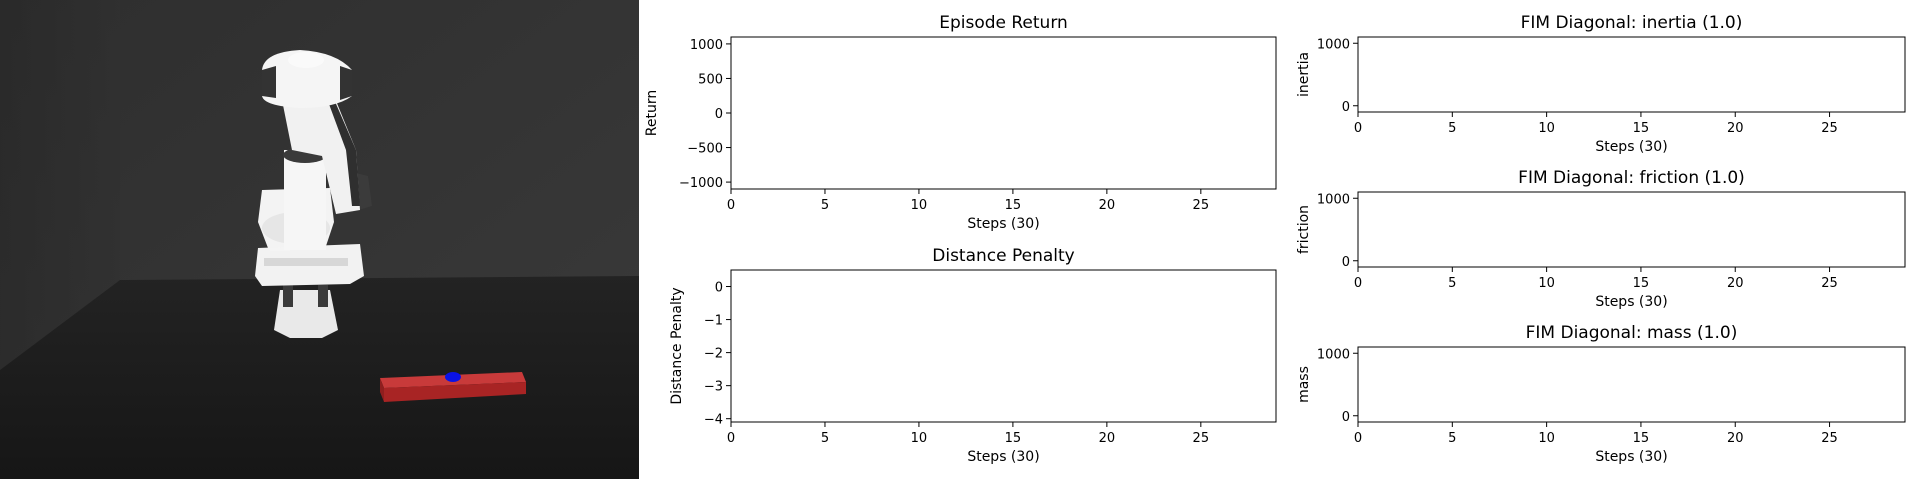  What do you see at coordinates (710, 79) in the screenshot?
I see `y-tick-label: 500` at bounding box center [710, 79].